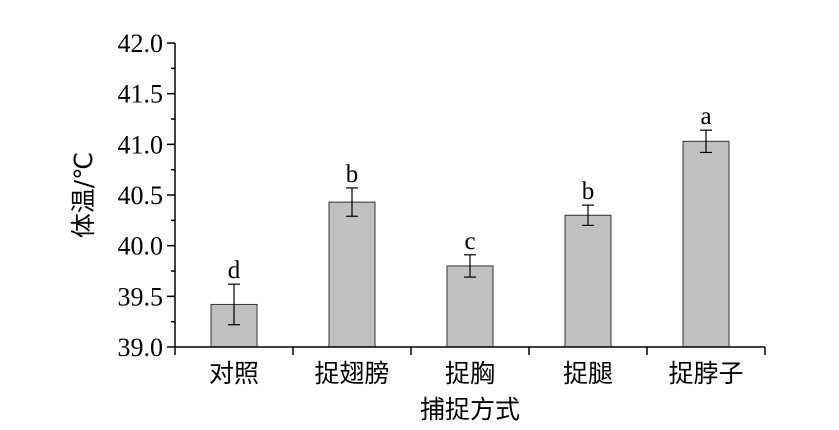 This screenshot has width=839, height=430. What do you see at coordinates (705, 116) in the screenshot?
I see `significance-label: a` at bounding box center [705, 116].